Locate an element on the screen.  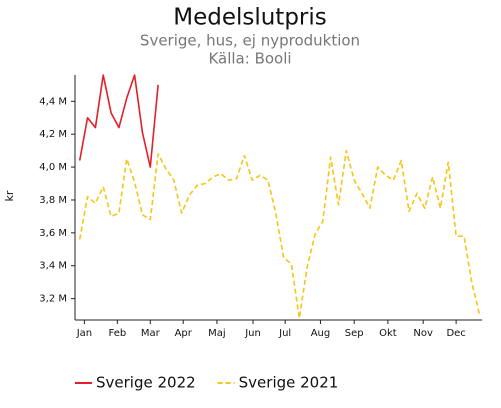
series-line is located at coordinates (118, 121).